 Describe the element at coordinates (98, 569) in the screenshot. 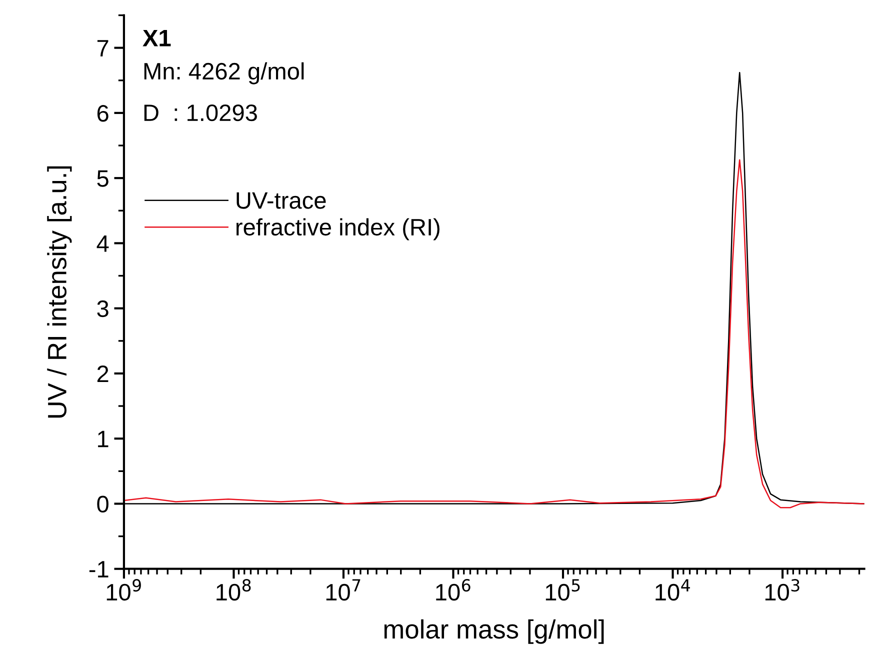

I see `y-tick-label: -1` at that location.